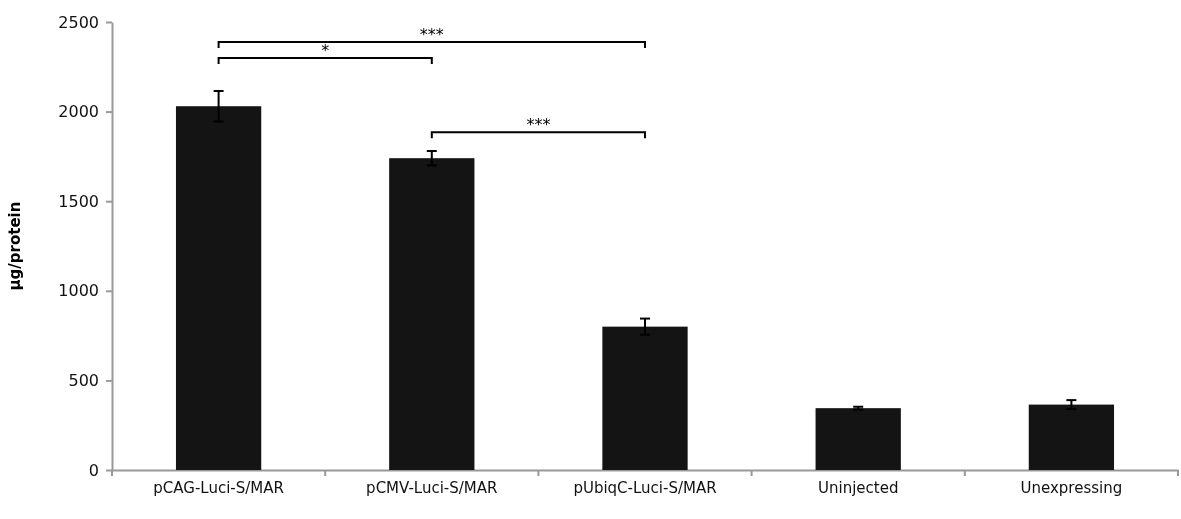 This screenshot has width=1181, height=519. I want to click on y-tick-label: 2000, so click(78, 112).